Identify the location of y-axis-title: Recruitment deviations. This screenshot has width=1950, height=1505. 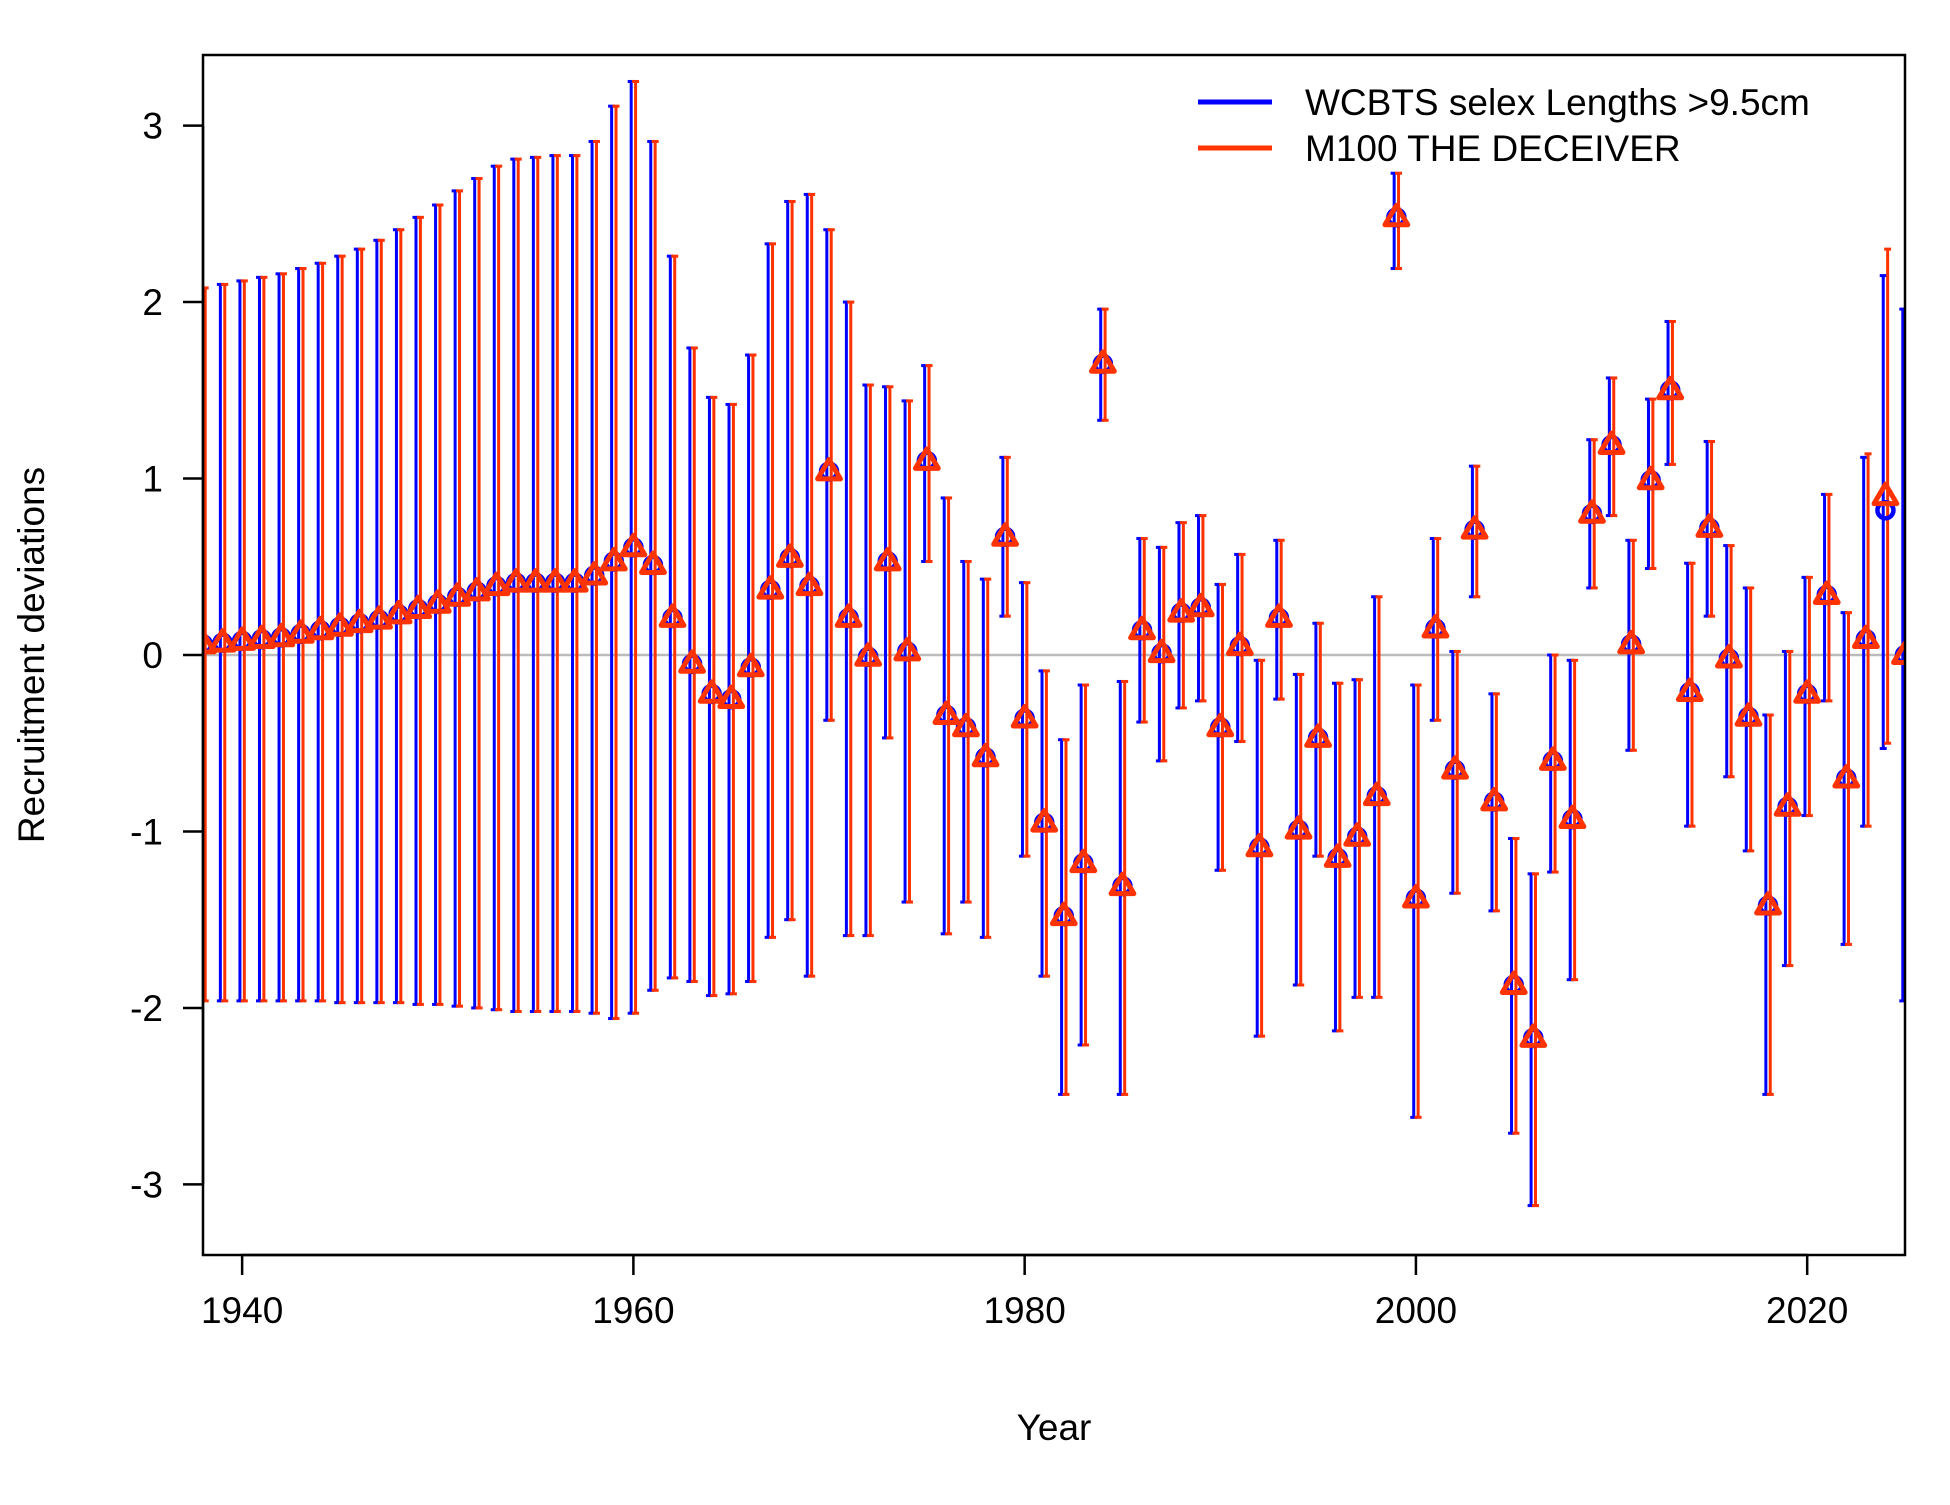
(31, 655).